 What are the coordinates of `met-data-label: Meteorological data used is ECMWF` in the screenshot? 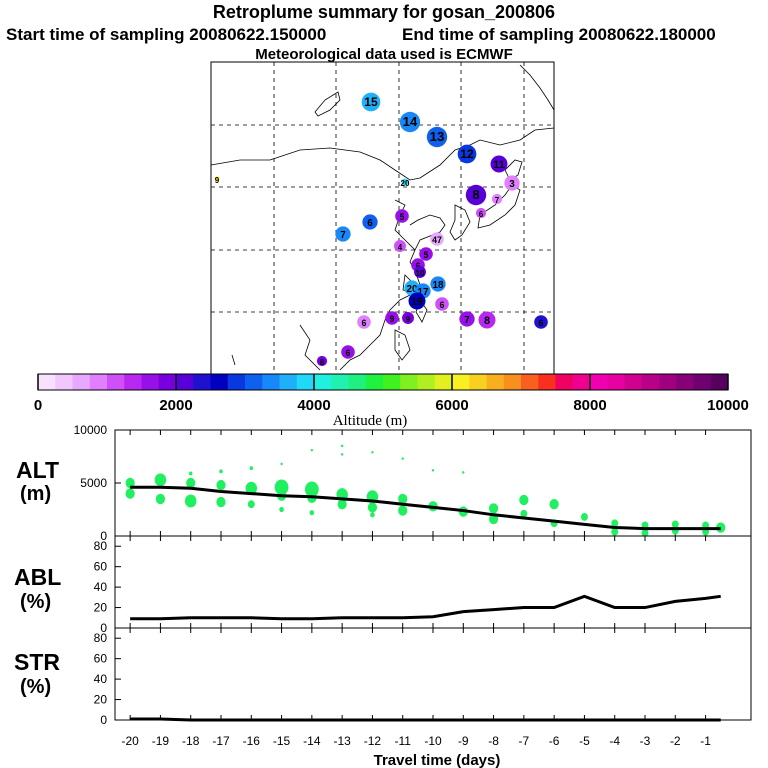 It's located at (384, 54).